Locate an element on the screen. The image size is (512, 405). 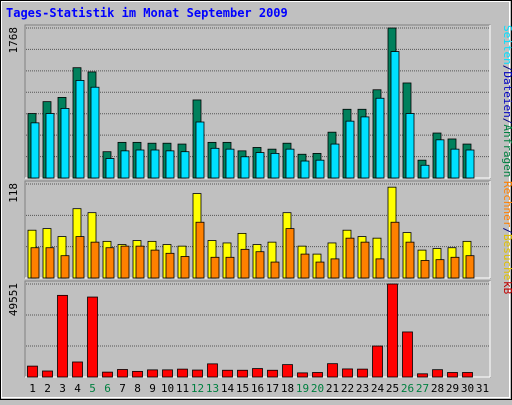
x-tick-label: 29 is located at coordinates (452, 388).